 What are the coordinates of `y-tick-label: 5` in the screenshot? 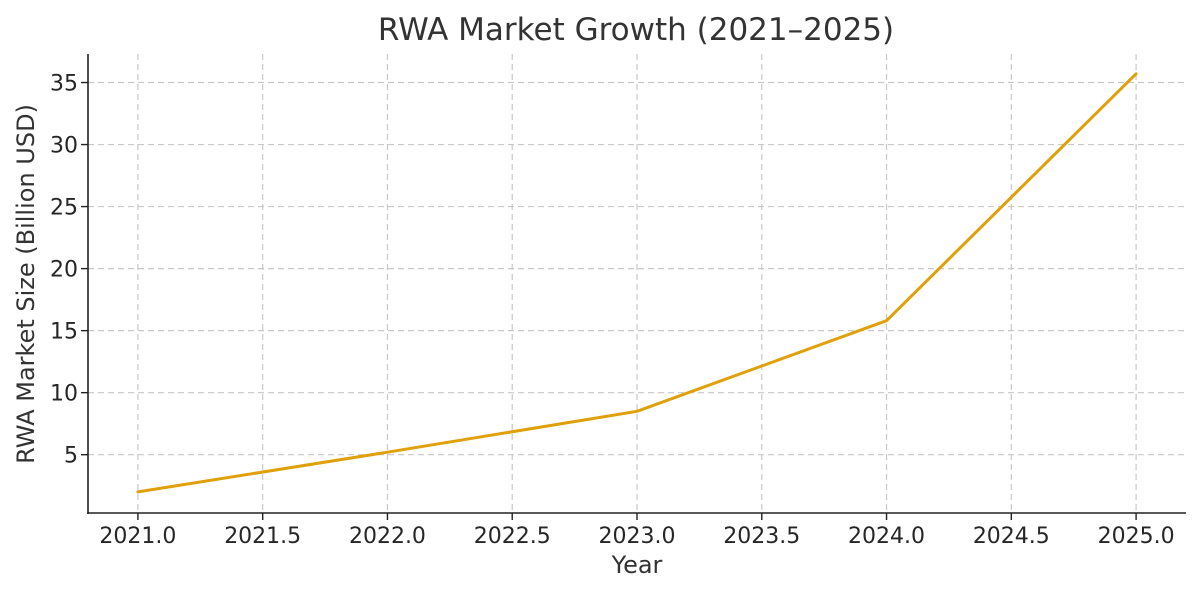 It's located at (71, 456).